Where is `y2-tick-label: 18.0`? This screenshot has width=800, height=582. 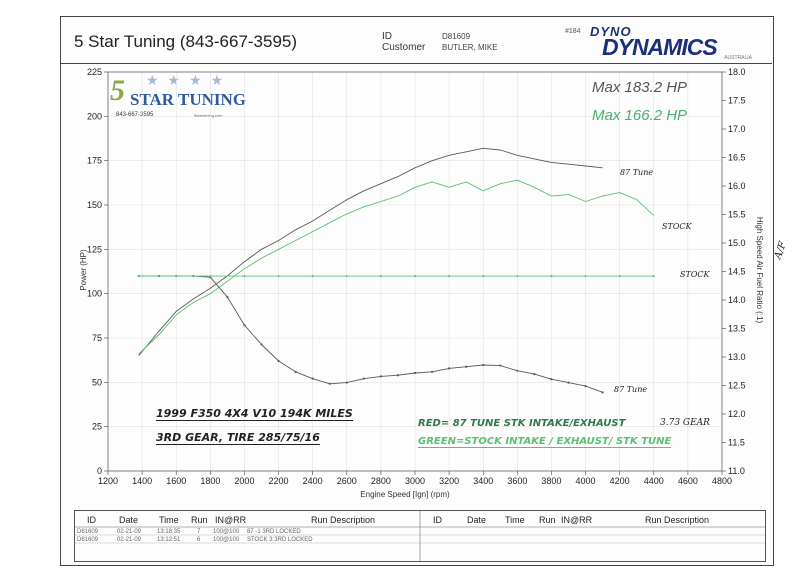 y2-tick-label: 18.0 is located at coordinates (737, 72).